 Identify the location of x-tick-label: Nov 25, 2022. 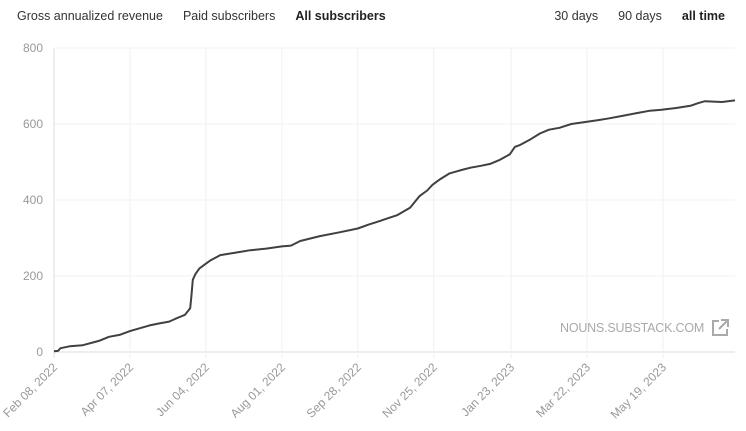
(410, 390).